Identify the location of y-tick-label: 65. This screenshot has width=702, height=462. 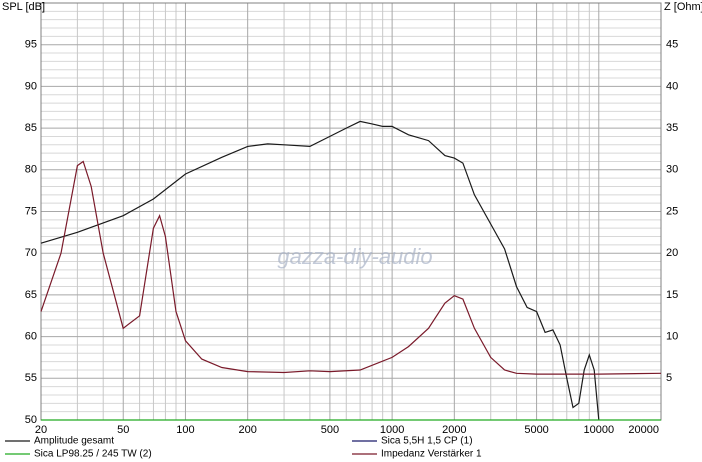
(31, 295).